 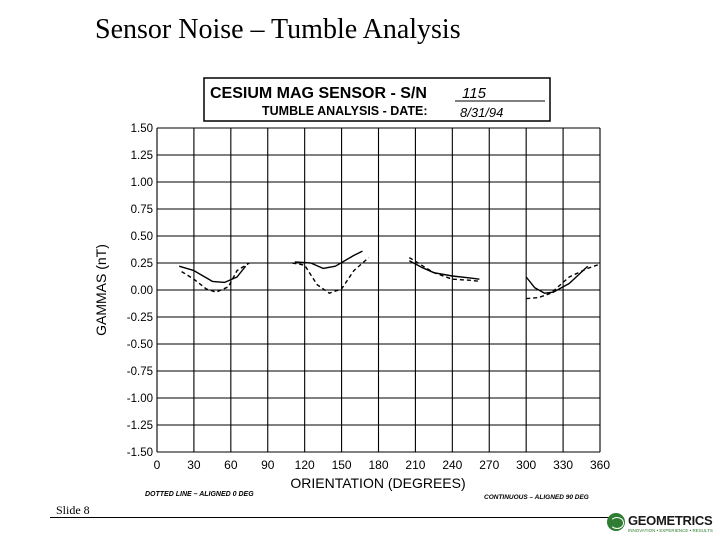 I want to click on x-tick-labels: 0 30 60 90 120 150 180 210 240 270 300 330 360, so click(x=382, y=465).